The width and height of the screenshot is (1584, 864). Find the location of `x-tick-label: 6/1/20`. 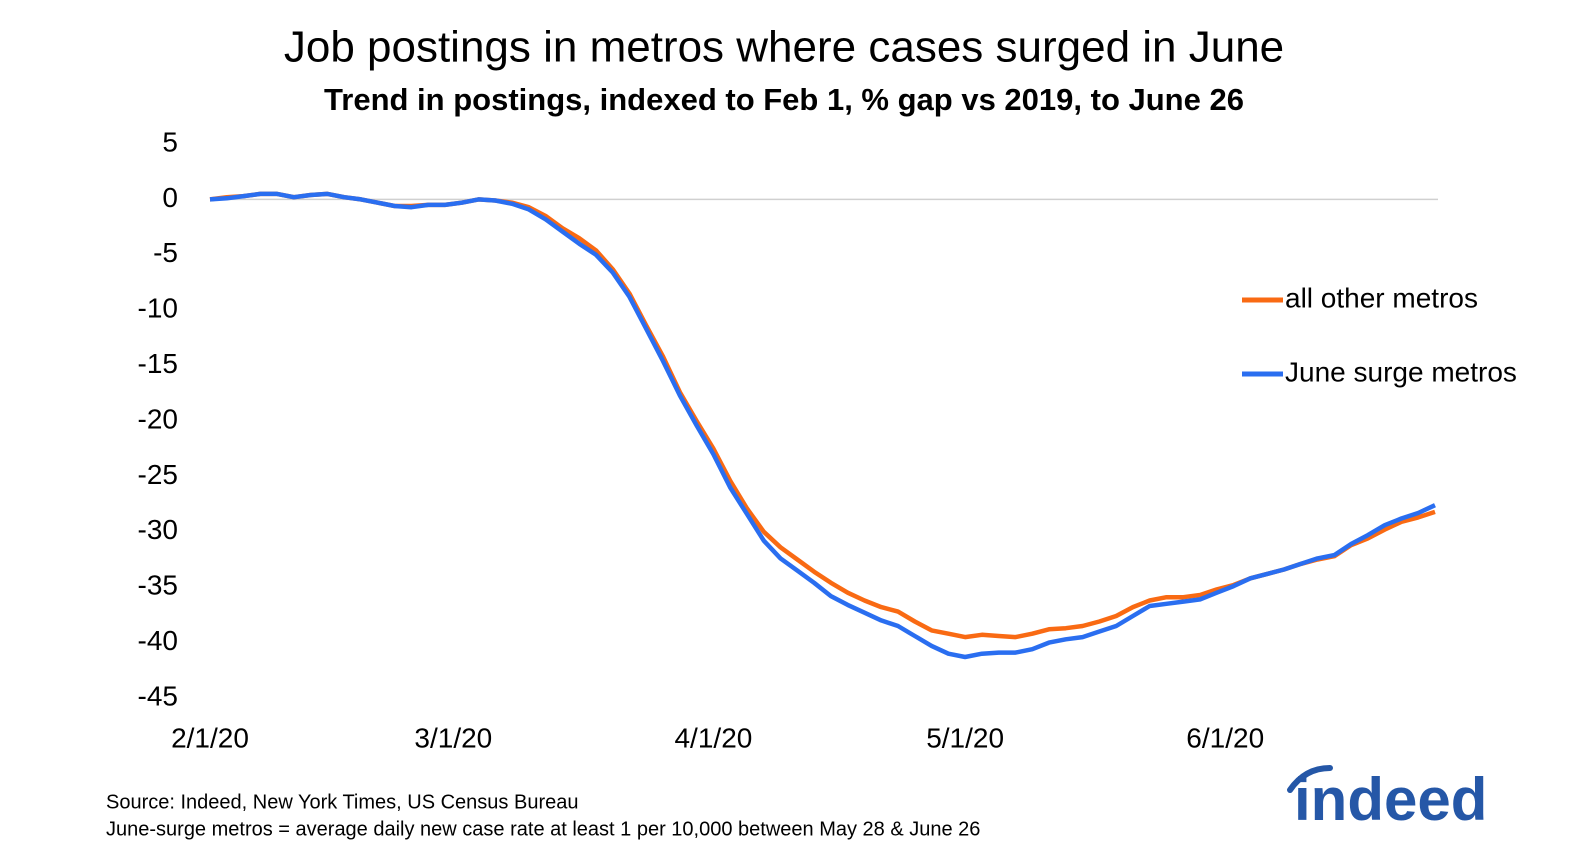

x-tick-label: 6/1/20 is located at coordinates (1225, 737).